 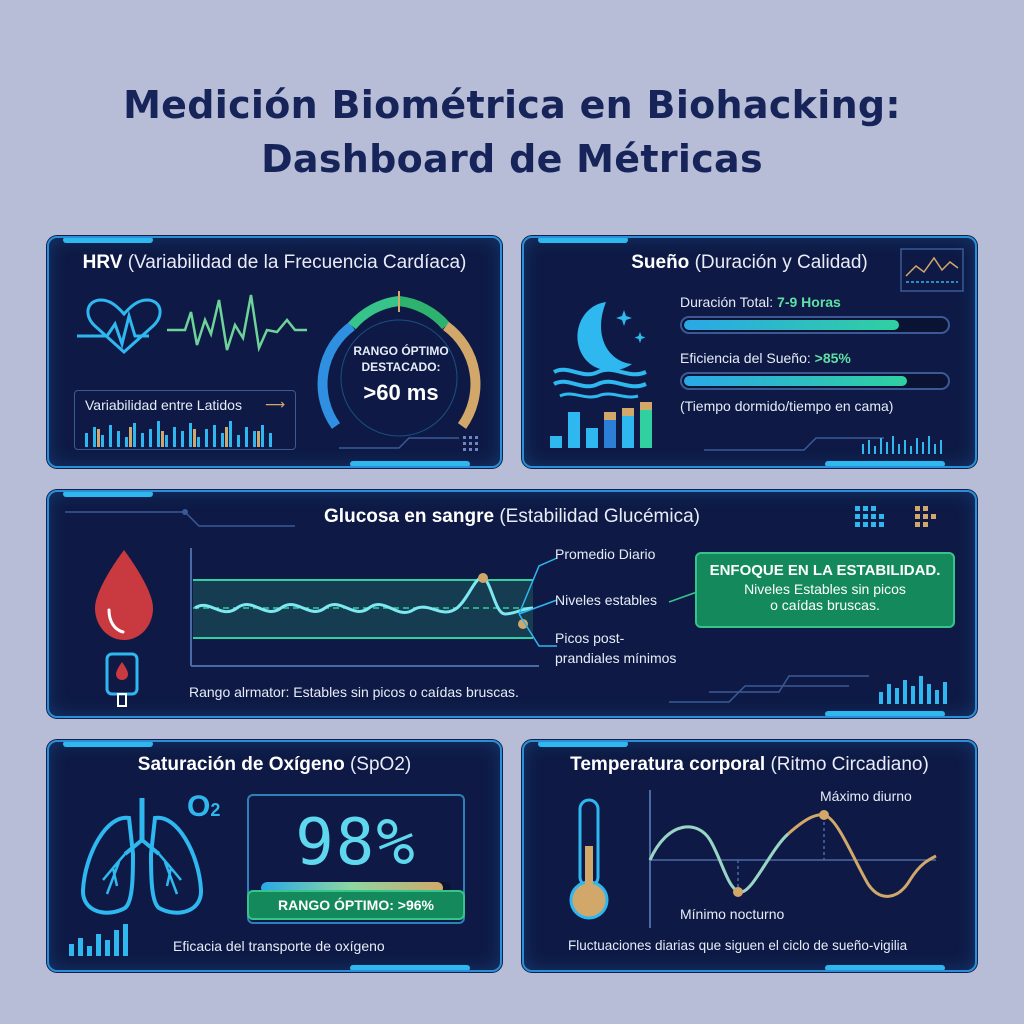 I want to click on temperature-title-bold: Temperatura corporal, so click(x=668, y=764).